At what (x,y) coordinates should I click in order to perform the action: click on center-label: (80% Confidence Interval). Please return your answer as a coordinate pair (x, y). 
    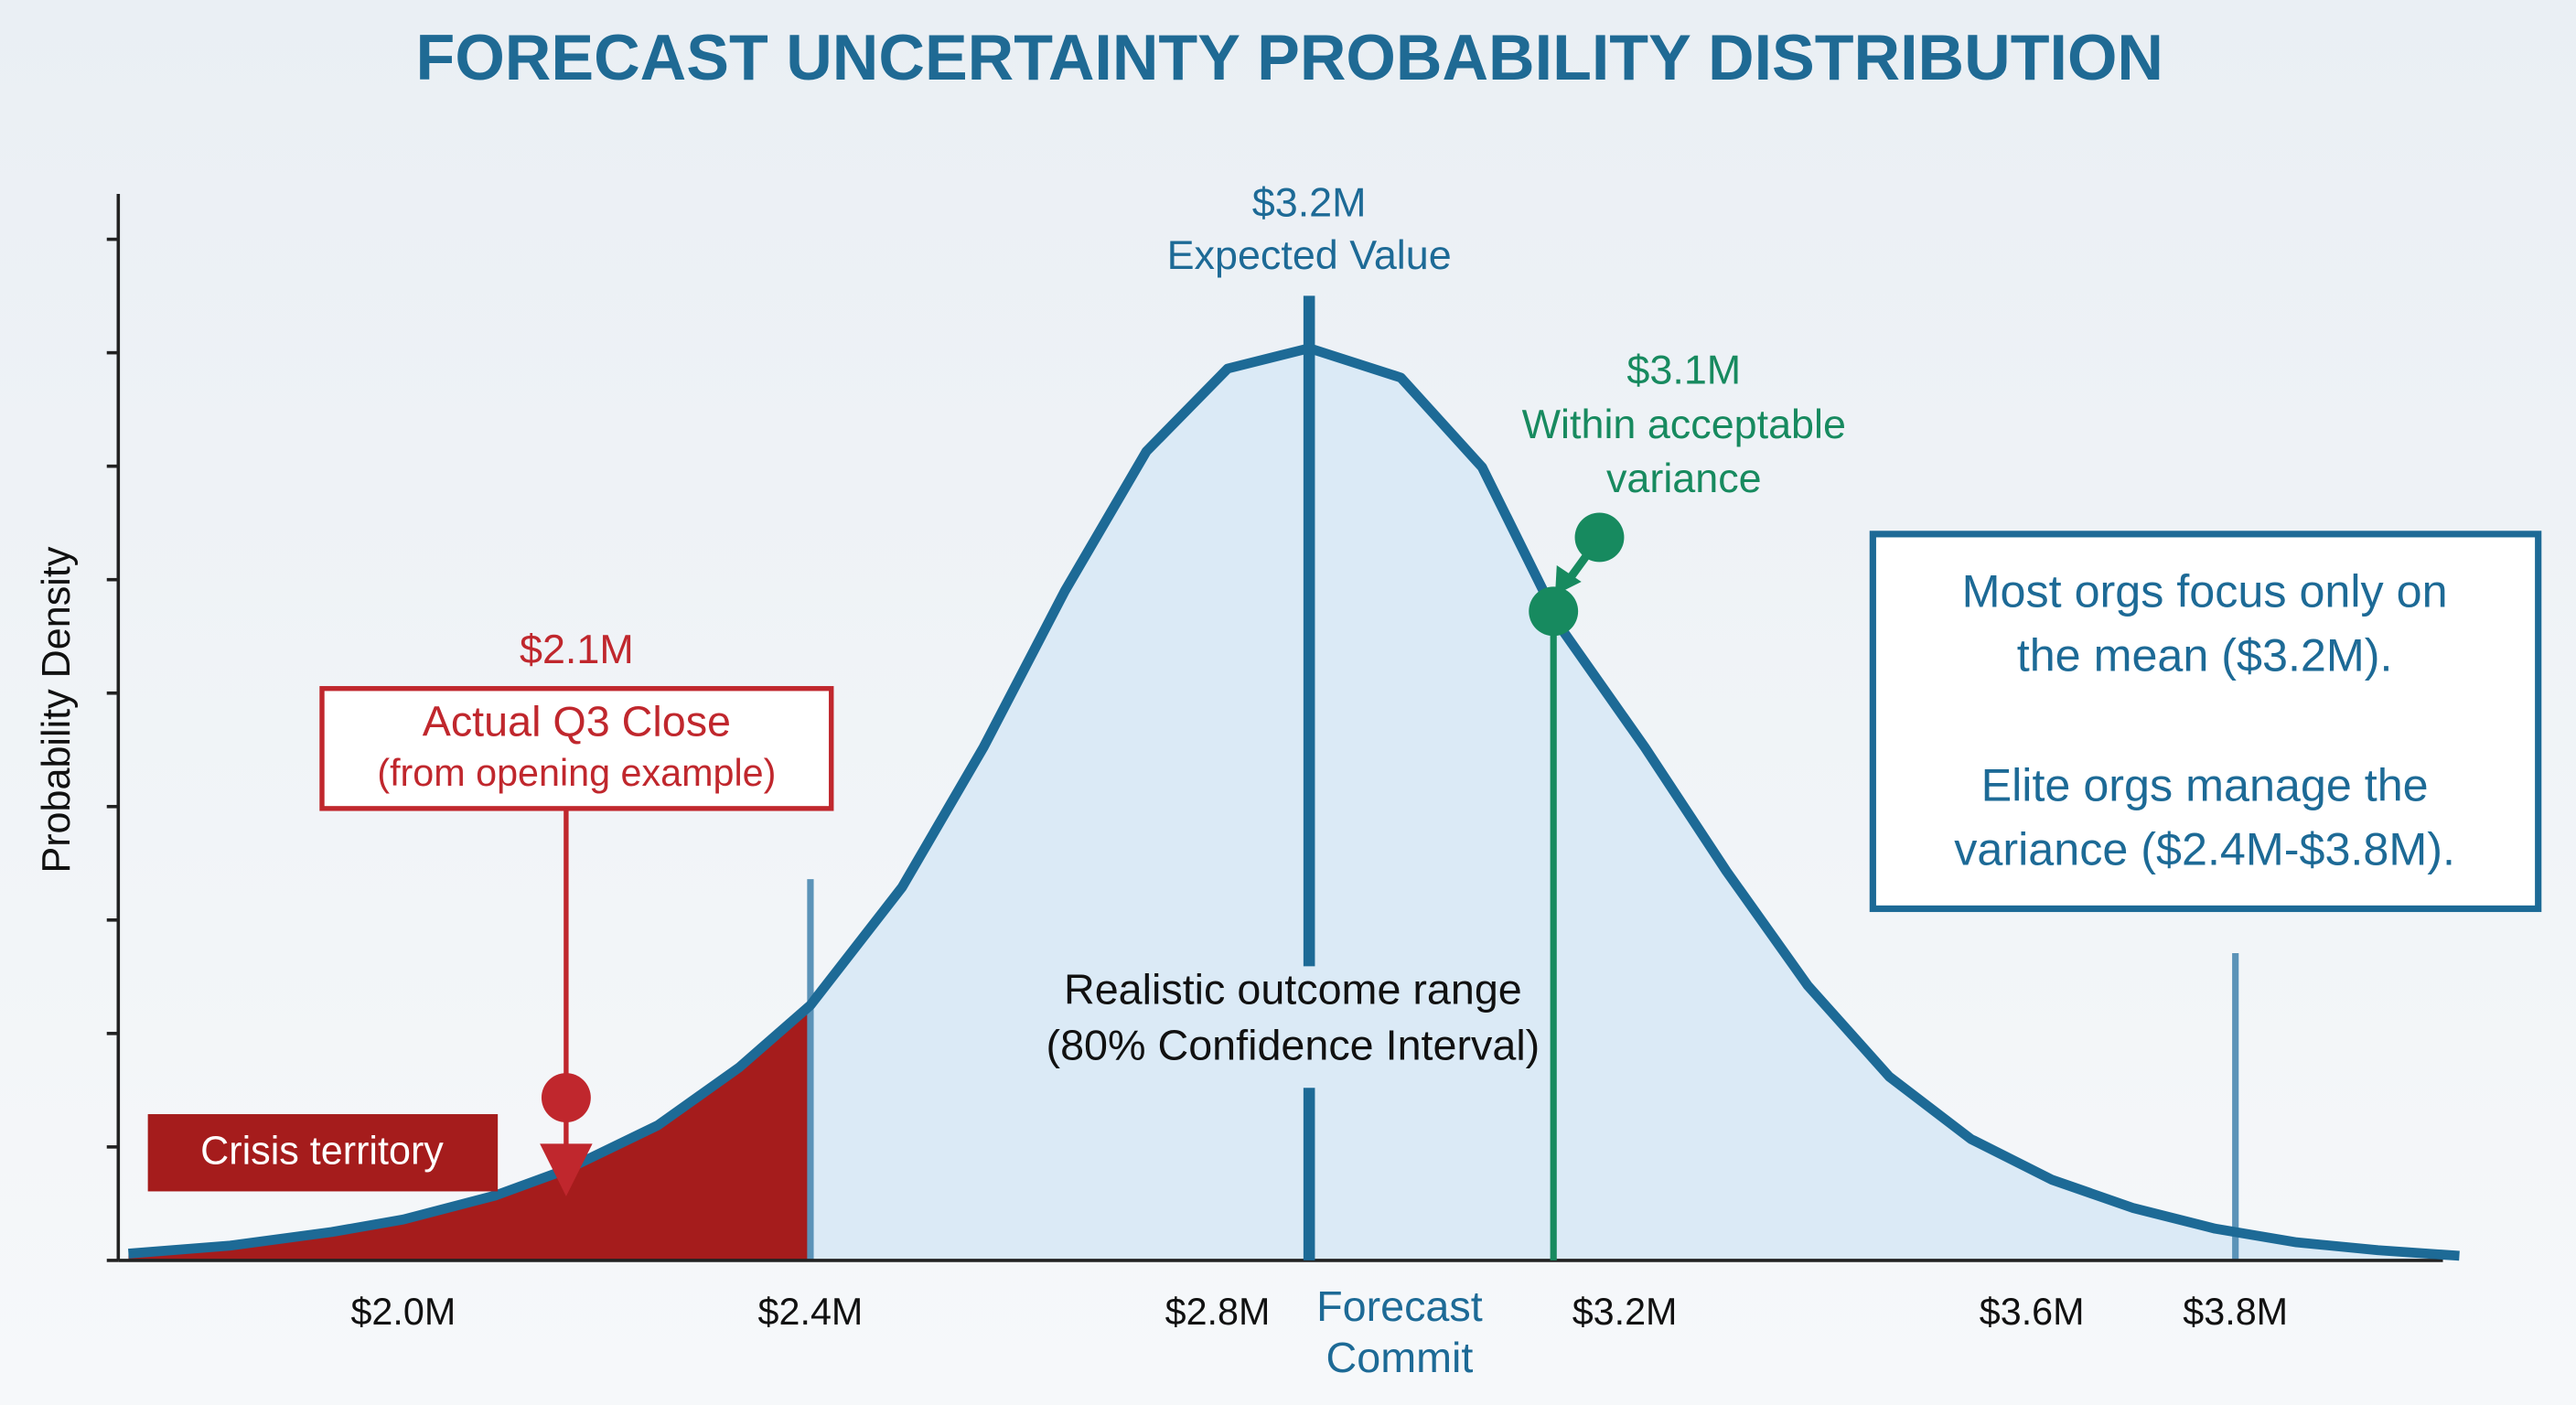
    Looking at the image, I should click on (1293, 1045).